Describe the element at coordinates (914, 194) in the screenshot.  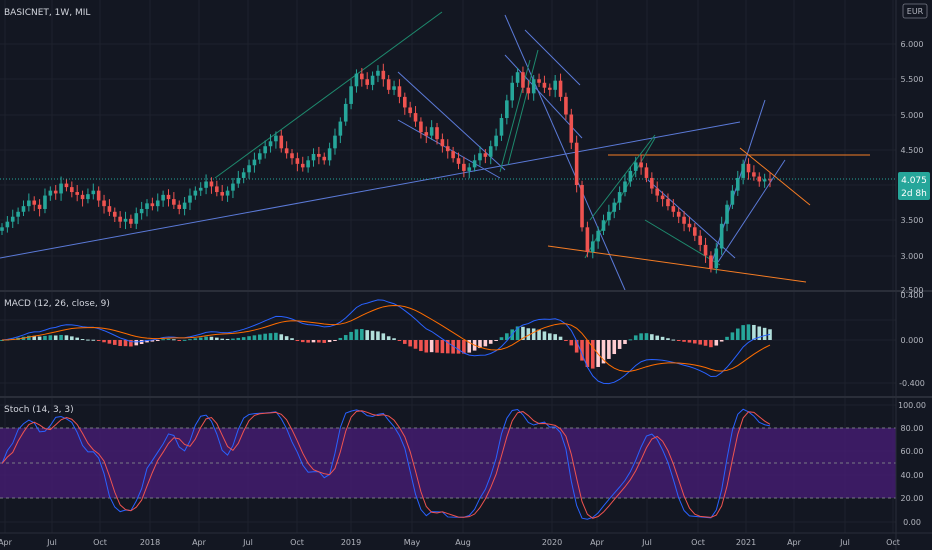
I see `bar-countdown: 2d 8h` at that location.